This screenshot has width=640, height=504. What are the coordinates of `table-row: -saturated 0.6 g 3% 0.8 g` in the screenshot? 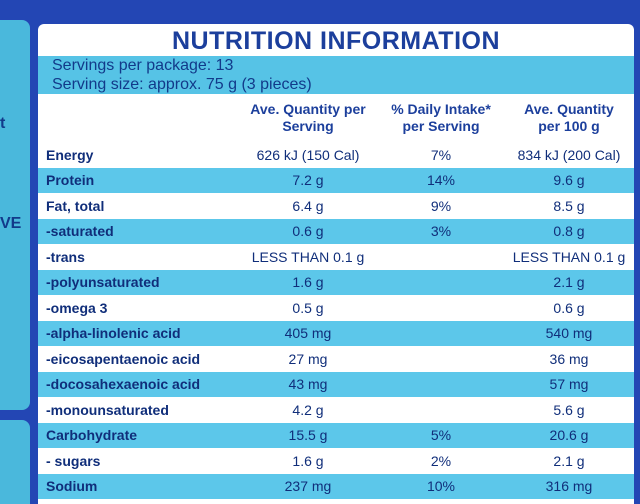 It's located at (336, 231).